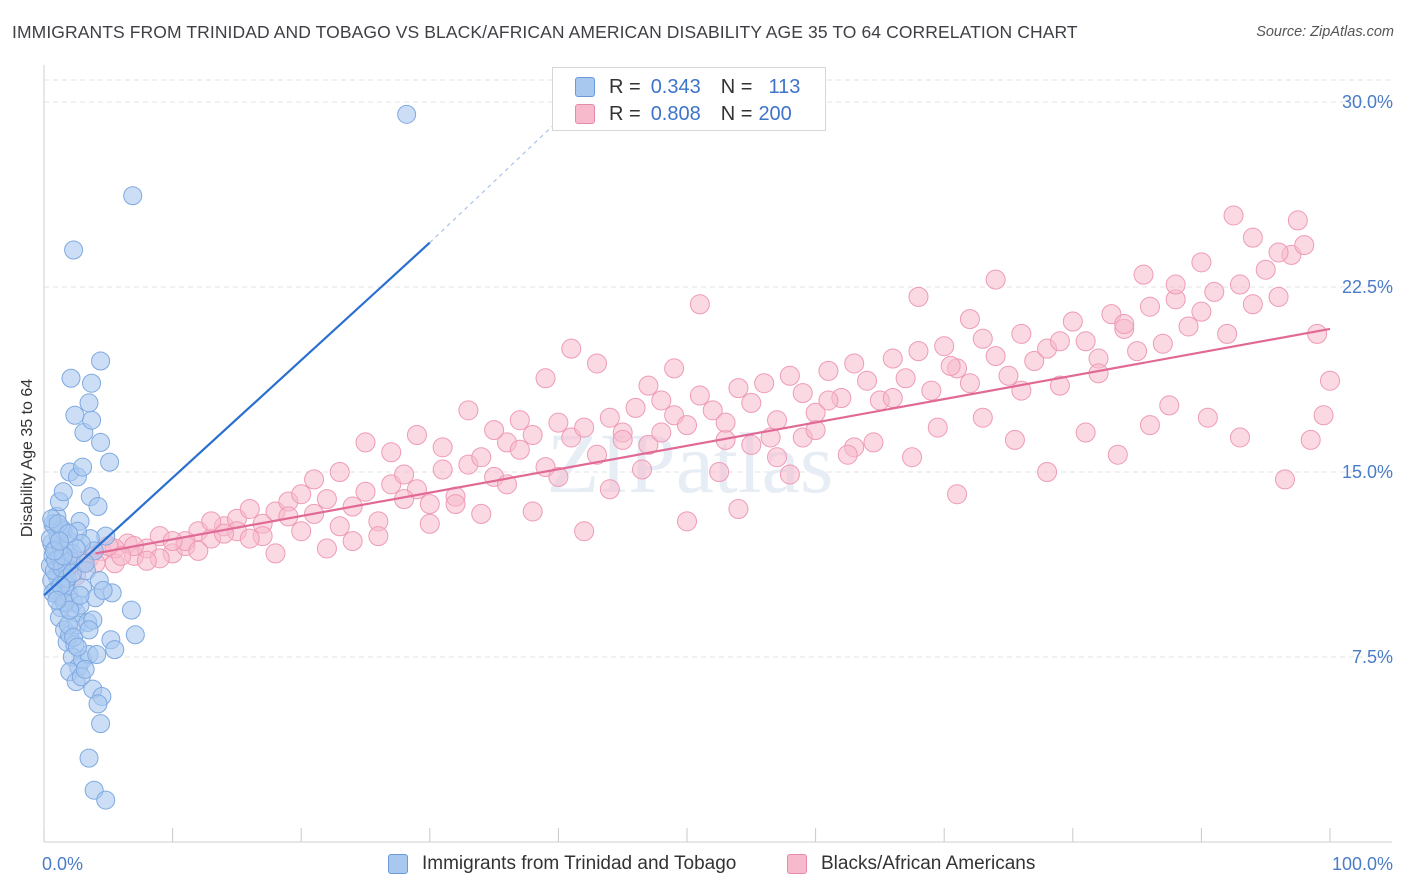  I want to click on trend-line-blue-extension, so click(497, 178).